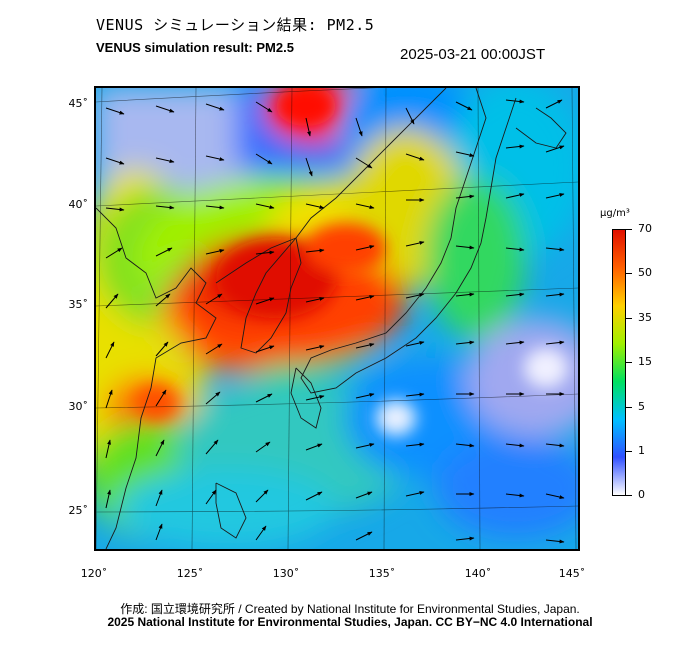 The width and height of the screenshot is (700, 649). Describe the element at coordinates (190, 573) in the screenshot. I see `lon-label-125: 125˚` at that location.